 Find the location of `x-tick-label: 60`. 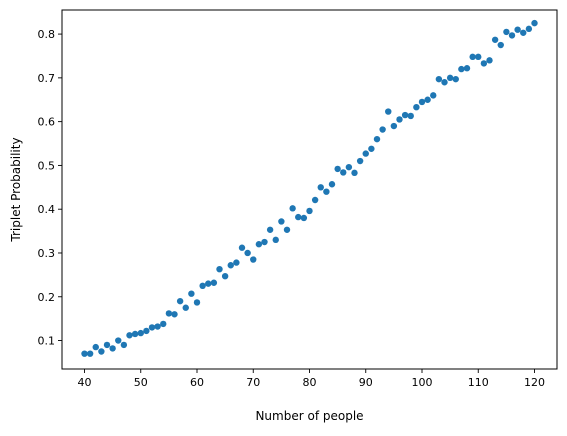

x-tick-label: 60 is located at coordinates (197, 382).